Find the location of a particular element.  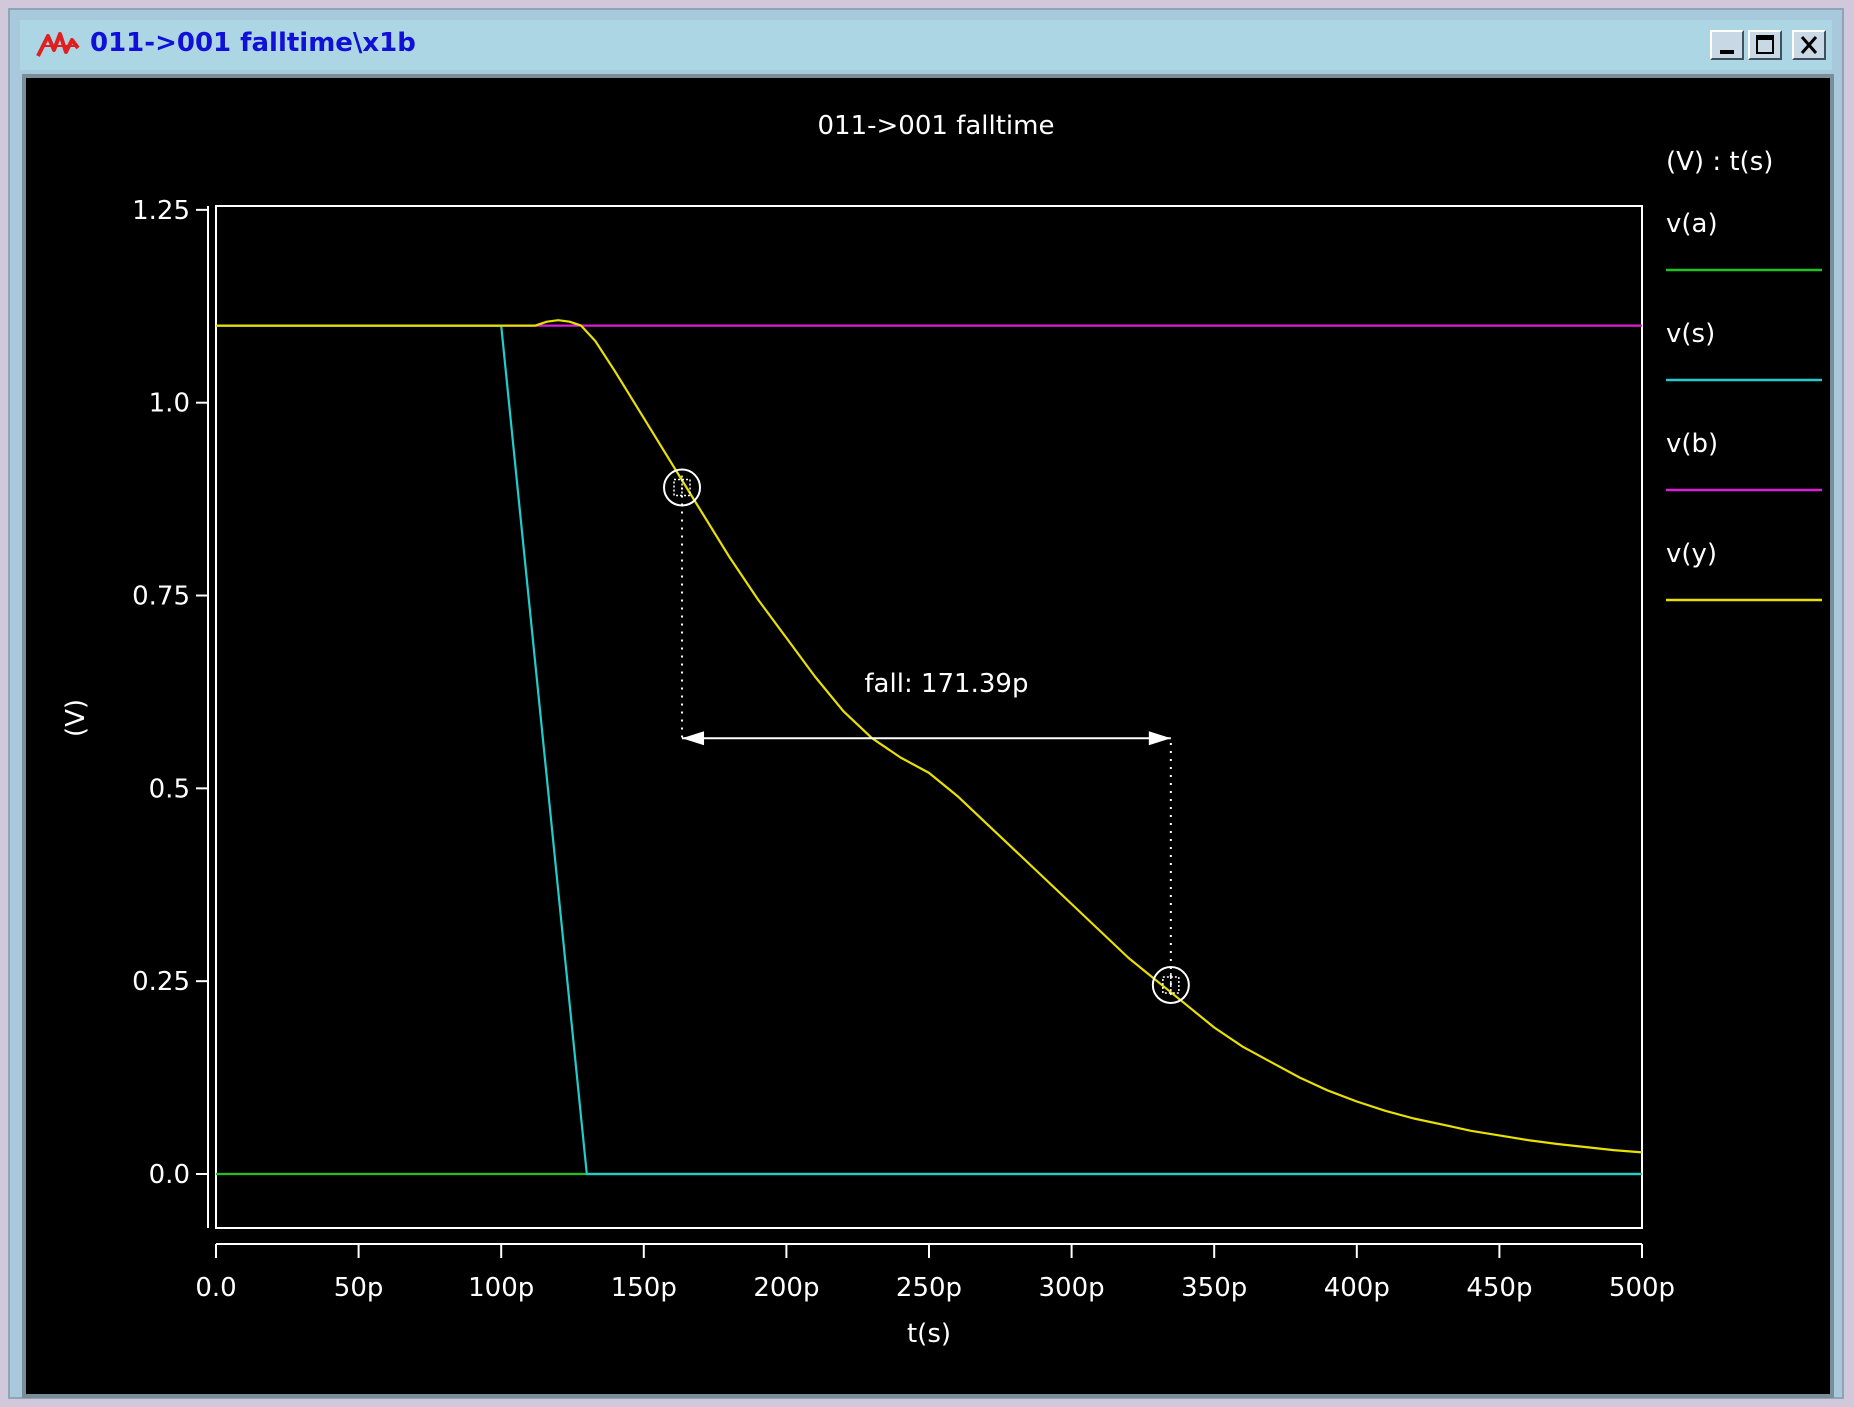

y-tick-label: 0.75 is located at coordinates (161, 597).